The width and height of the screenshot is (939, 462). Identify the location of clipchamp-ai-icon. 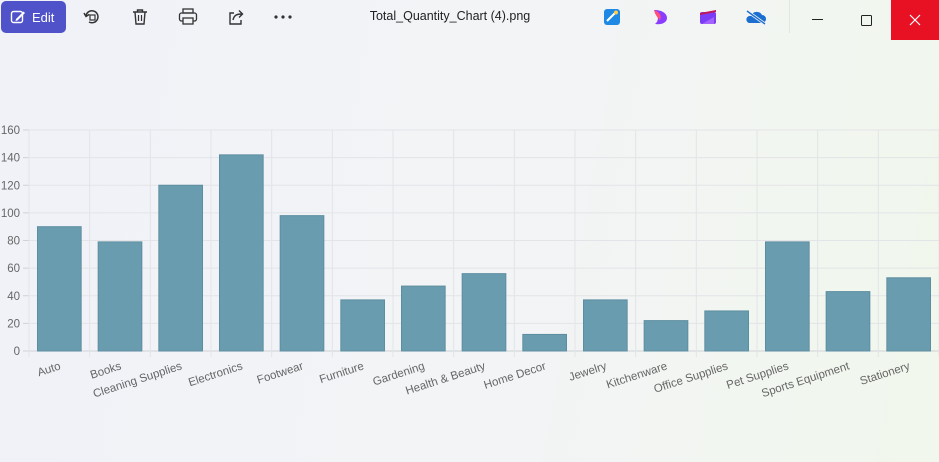
(660, 17).